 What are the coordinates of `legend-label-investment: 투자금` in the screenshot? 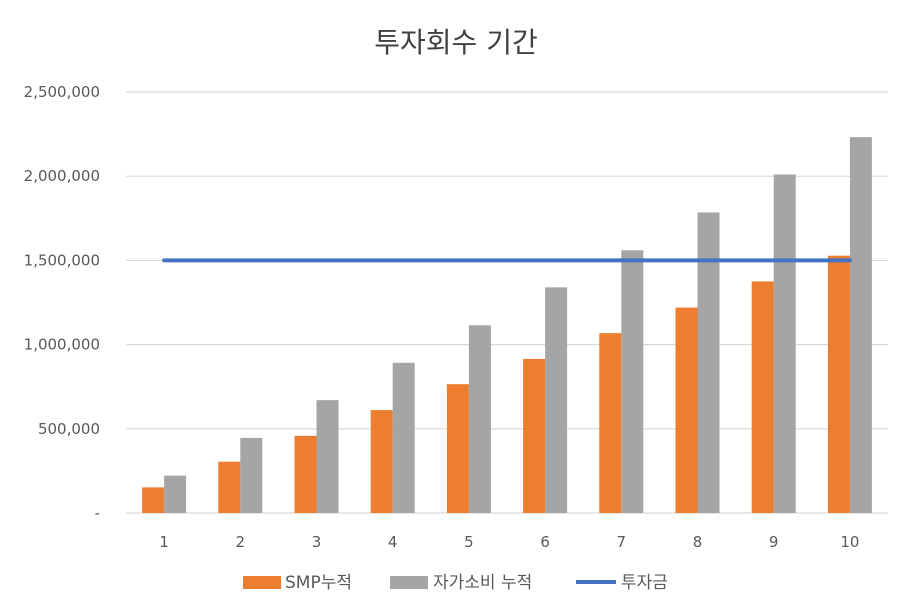 It's located at (644, 583).